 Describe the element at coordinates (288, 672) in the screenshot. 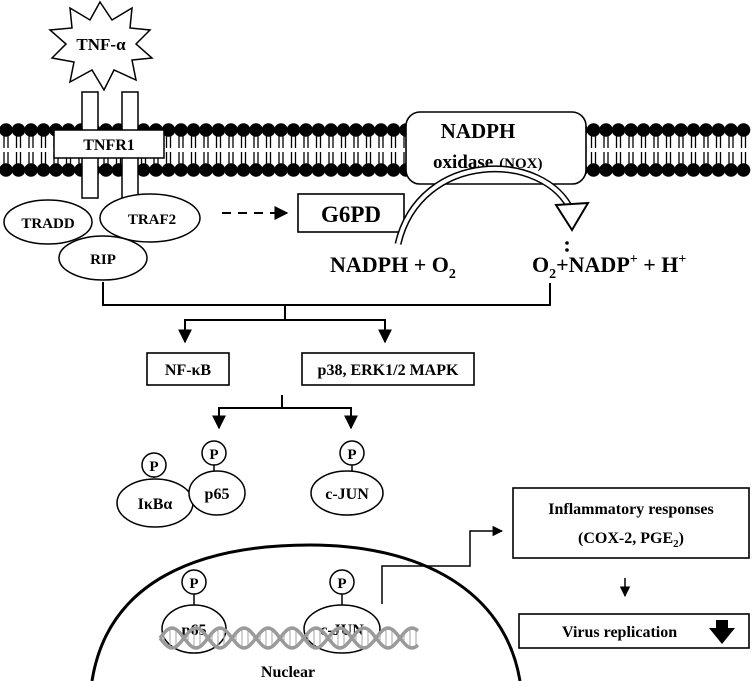

I see `nucleus-label: Nuclear` at that location.